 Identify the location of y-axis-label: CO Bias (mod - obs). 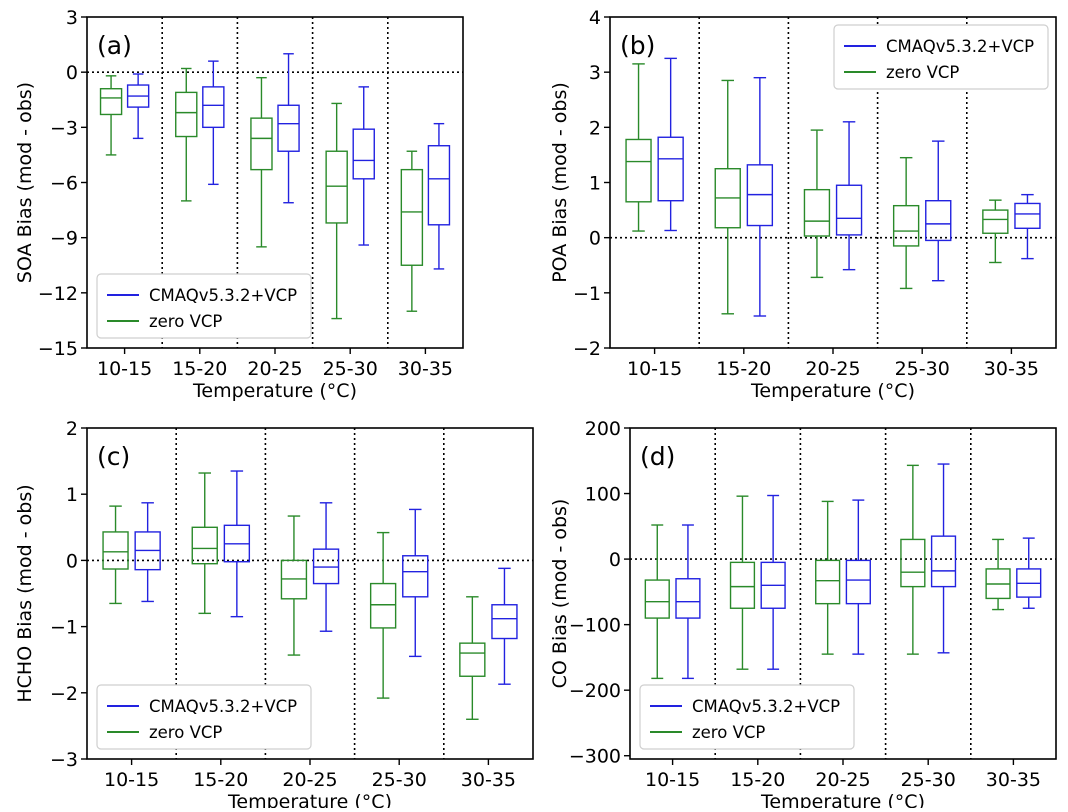
(560, 594).